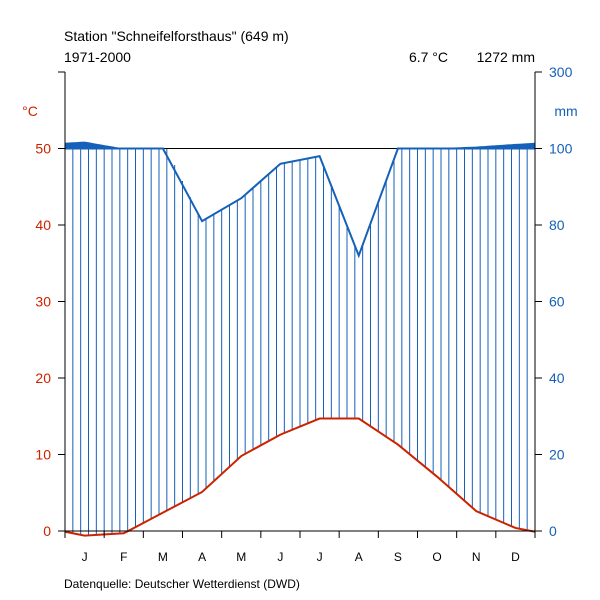 The image size is (600, 600). Describe the element at coordinates (557, 302) in the screenshot. I see `right-tick-label: 60` at that location.